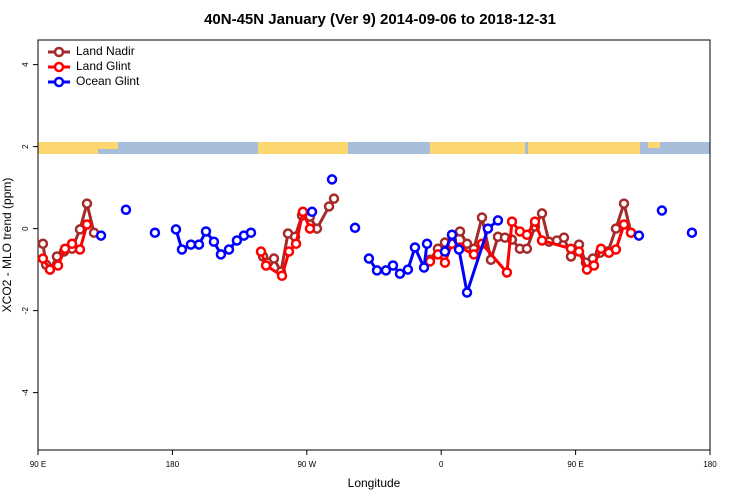 The height and width of the screenshot is (500, 750). Describe the element at coordinates (25, 310) in the screenshot. I see `y-tick-label: -2` at that location.